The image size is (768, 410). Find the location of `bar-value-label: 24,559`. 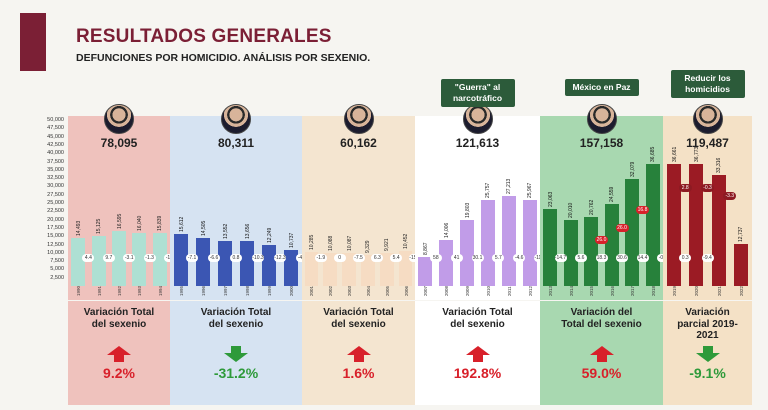

bar-value-label: 24,559 is located at coordinates (612, 195).